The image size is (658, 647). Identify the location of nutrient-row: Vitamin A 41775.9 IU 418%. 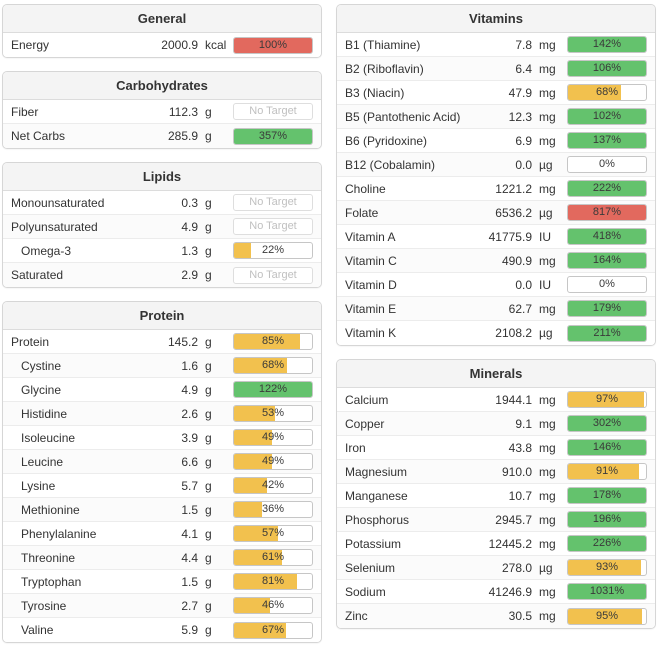
(496, 237).